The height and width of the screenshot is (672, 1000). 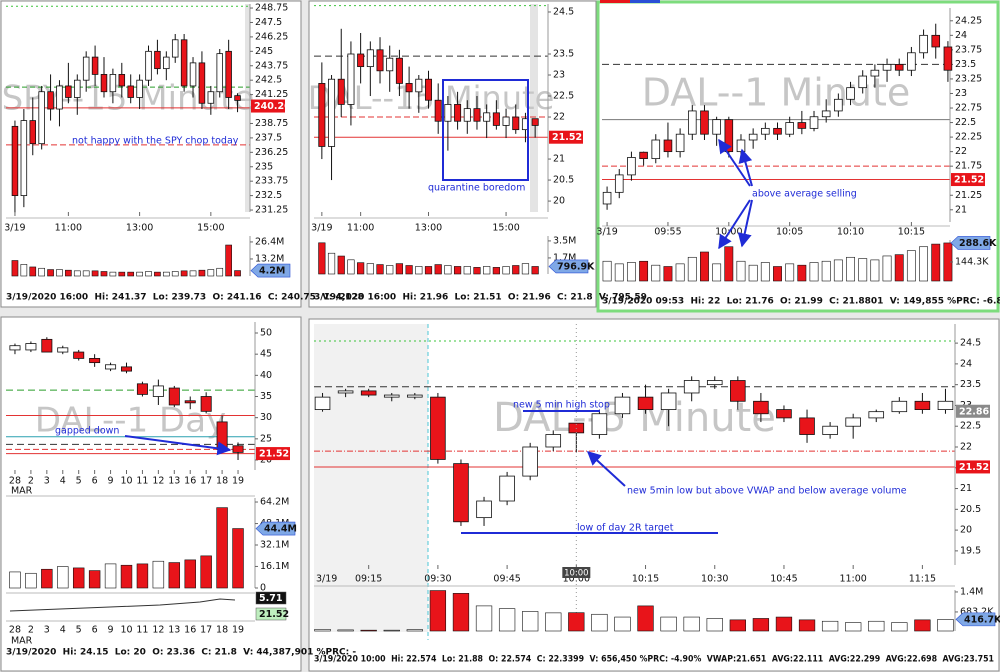 What do you see at coordinates (271, 8) in the screenshot?
I see `y-tick-label: 248.75` at bounding box center [271, 8].